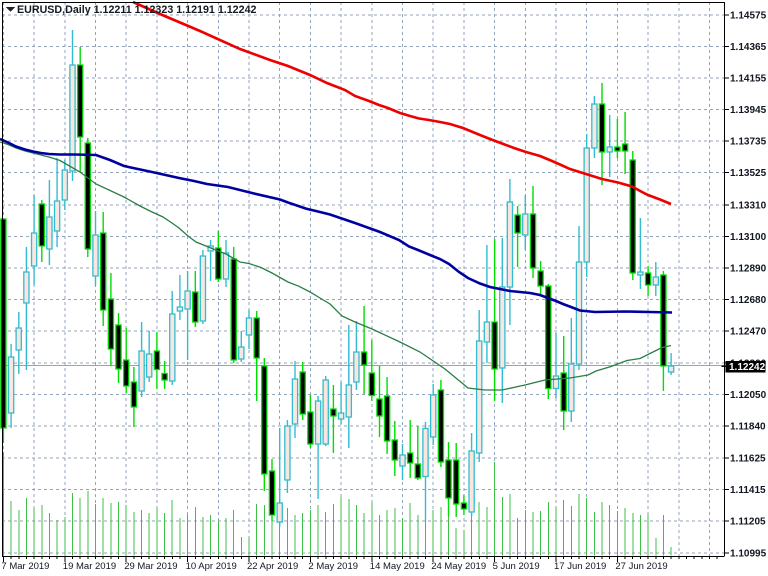 This screenshot has width=768, height=576. Describe the element at coordinates (748, 332) in the screenshot. I see `svg-text: 1.12470` at that location.